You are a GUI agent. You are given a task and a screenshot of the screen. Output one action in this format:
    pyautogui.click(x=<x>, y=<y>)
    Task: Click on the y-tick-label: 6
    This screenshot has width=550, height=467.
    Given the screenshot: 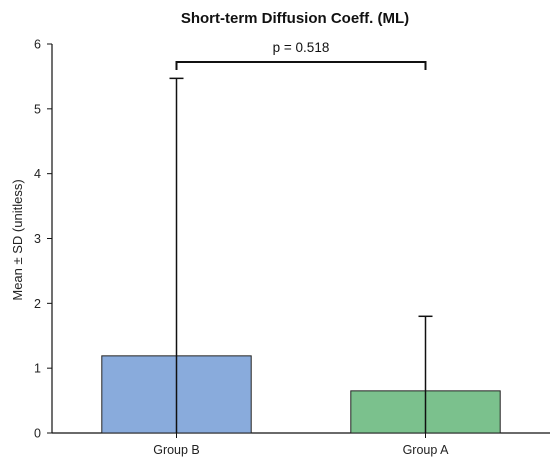 What is the action you would take?
    pyautogui.click(x=37, y=45)
    